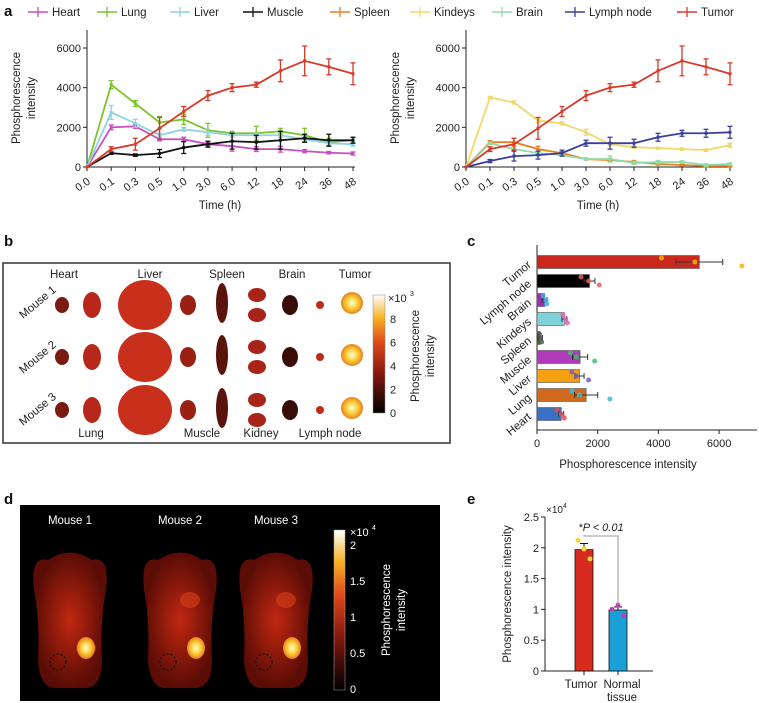 Image resolution: width=759 pixels, height=703 pixels. Describe the element at coordinates (393, 344) in the screenshot. I see `colorbar-tick-label: 6` at that location.